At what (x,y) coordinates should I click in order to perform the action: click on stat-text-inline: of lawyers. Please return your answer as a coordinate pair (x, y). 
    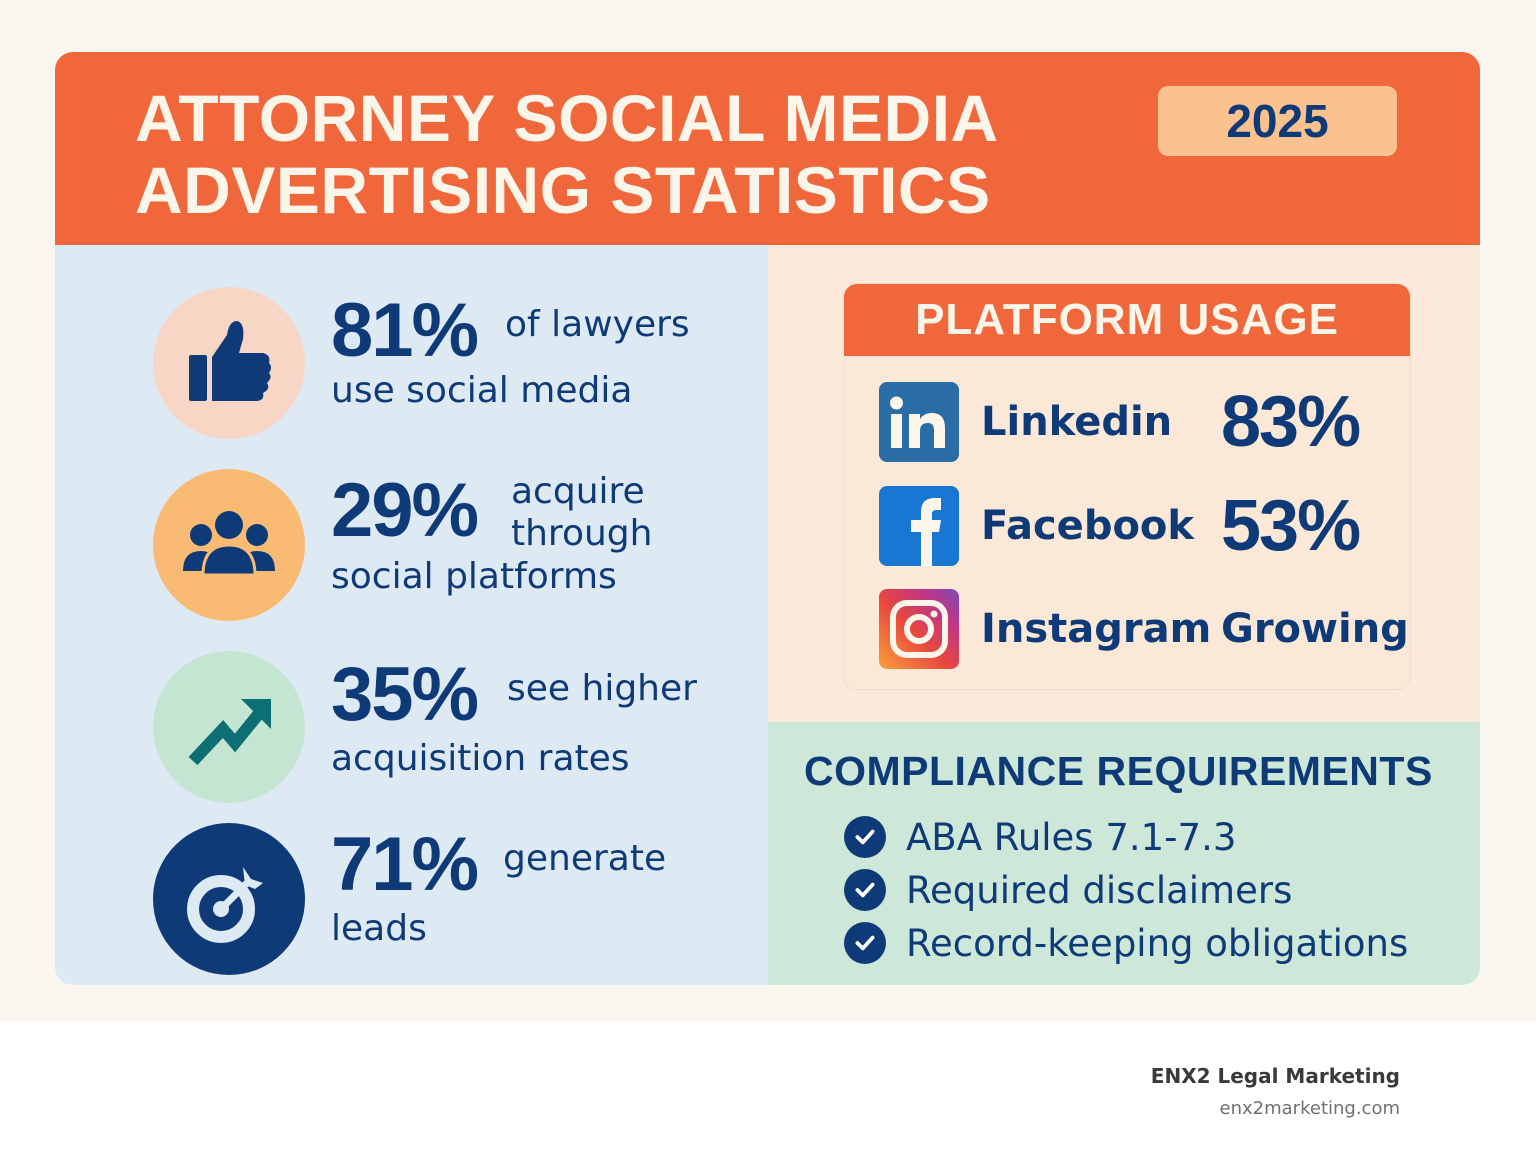
    Looking at the image, I should click on (597, 324).